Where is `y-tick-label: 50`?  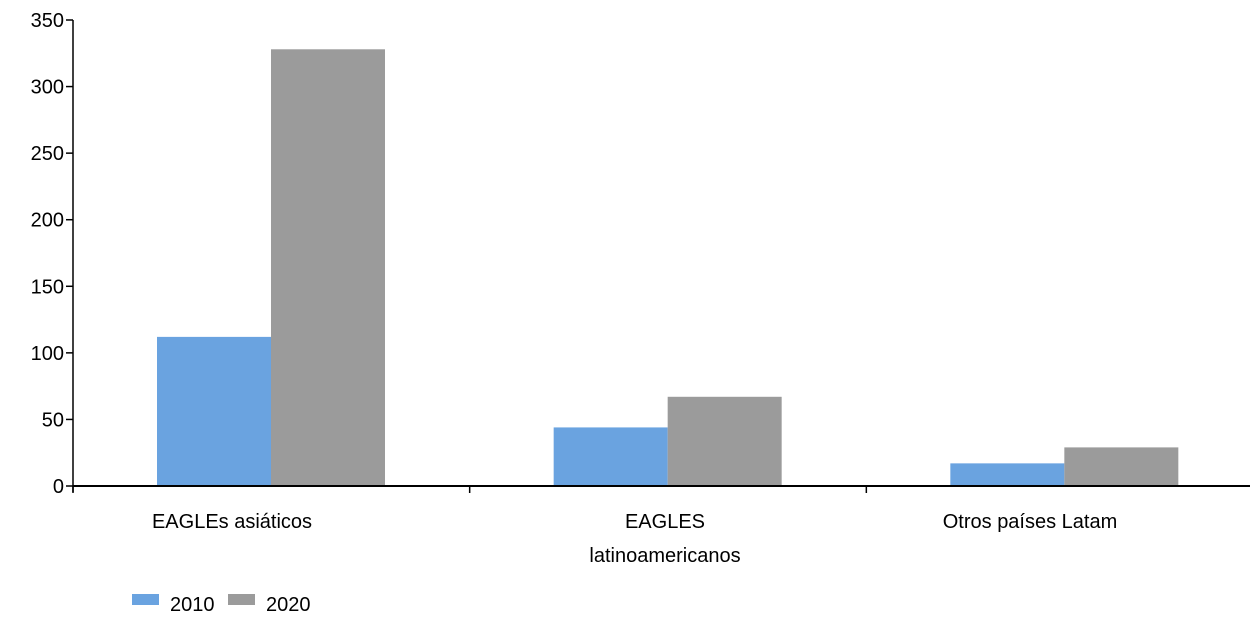 y-tick-label: 50 is located at coordinates (53, 420).